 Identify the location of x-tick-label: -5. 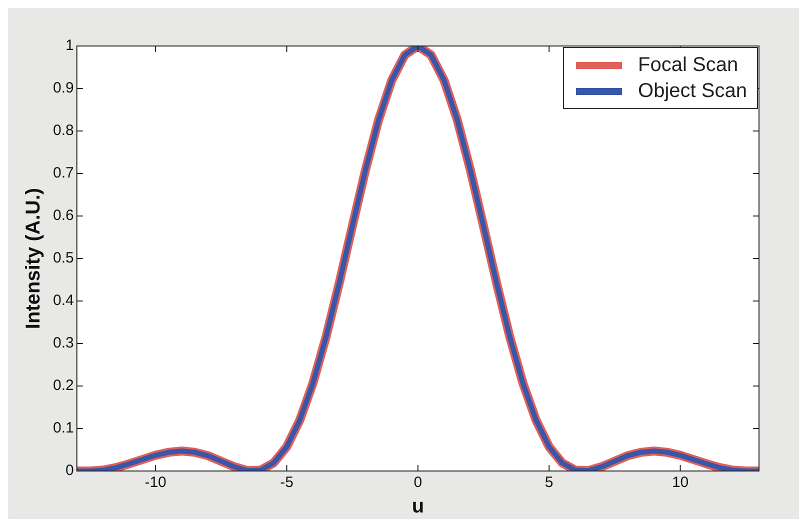
(287, 483).